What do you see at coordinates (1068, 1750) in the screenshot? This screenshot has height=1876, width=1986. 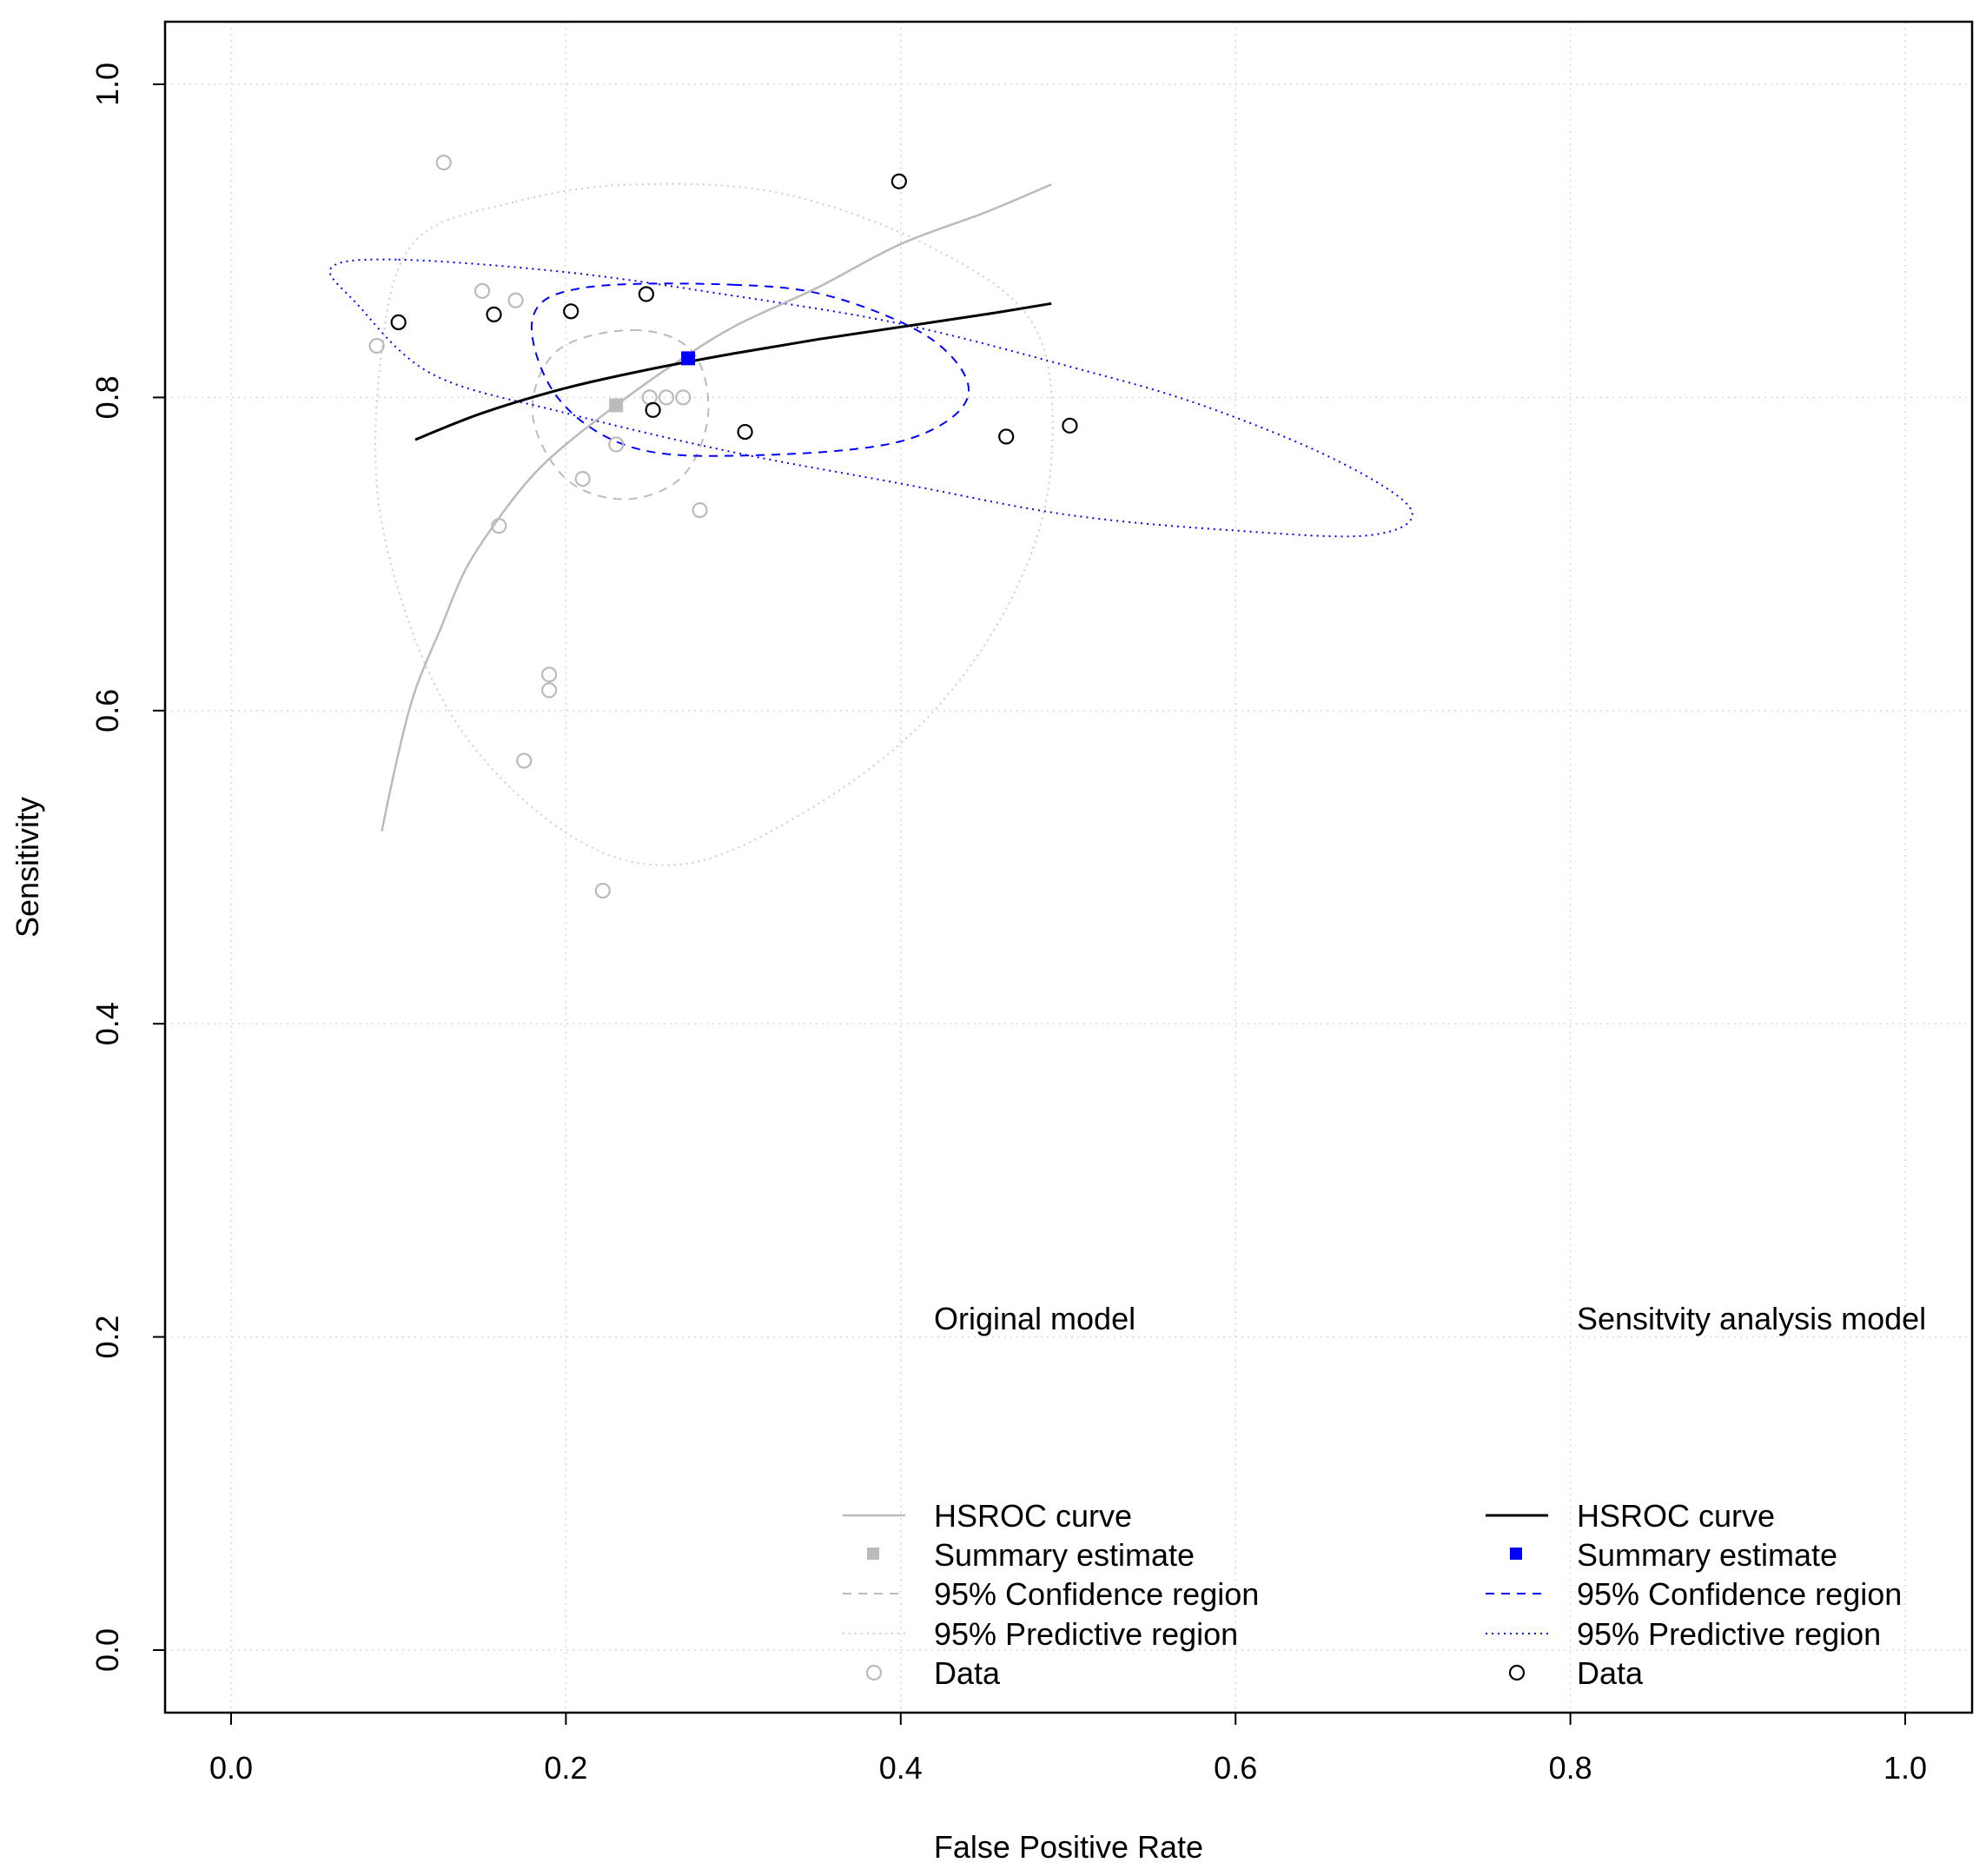 I see `x-axis: 0.0 0.2 0.4 0.6 0.8 1.0` at bounding box center [1068, 1750].